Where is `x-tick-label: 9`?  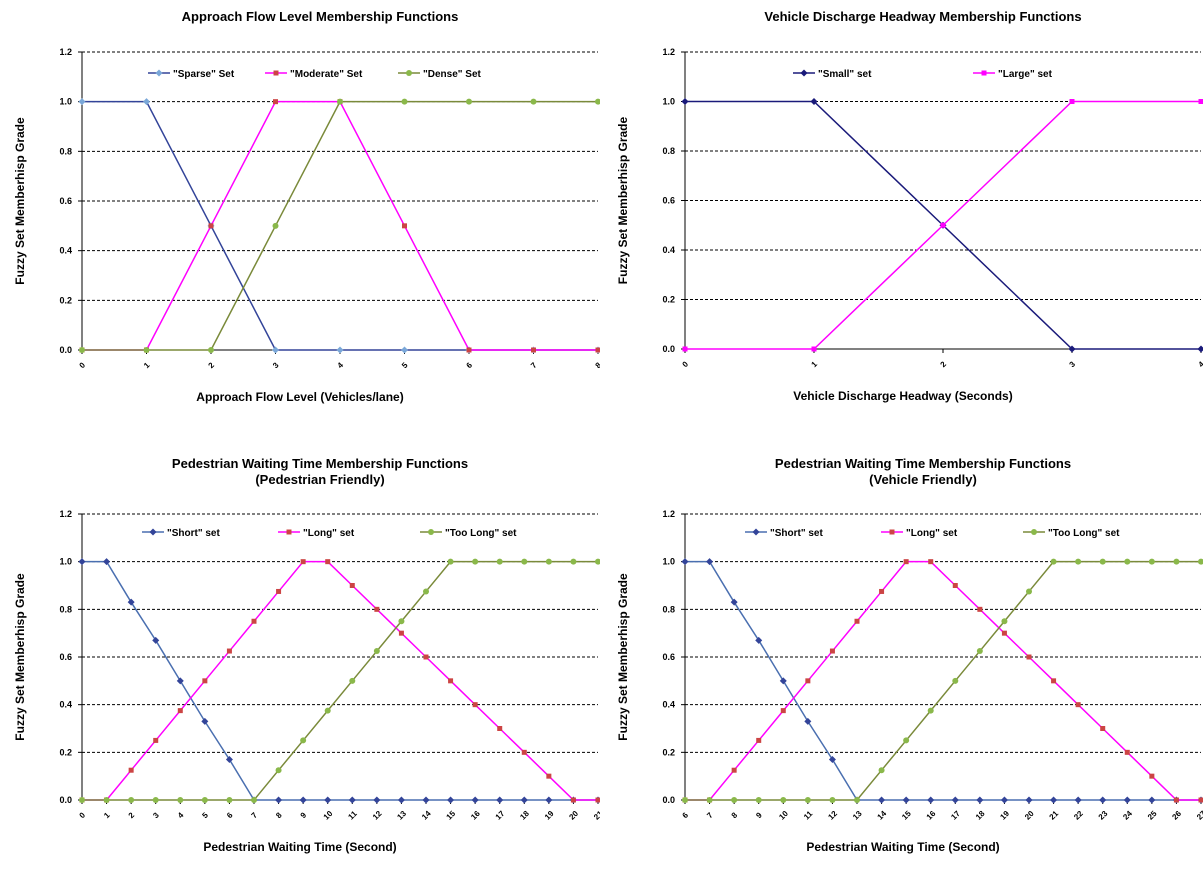
x-tick-label: 9 is located at coordinates (759, 815).